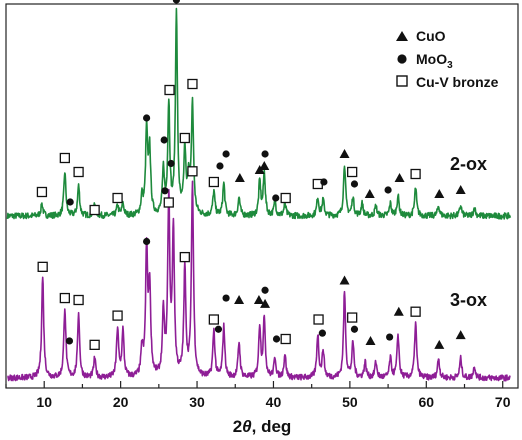 The height and width of the screenshot is (440, 522). I want to click on legend-bronze-label: Cu-V bronze, so click(457, 82).